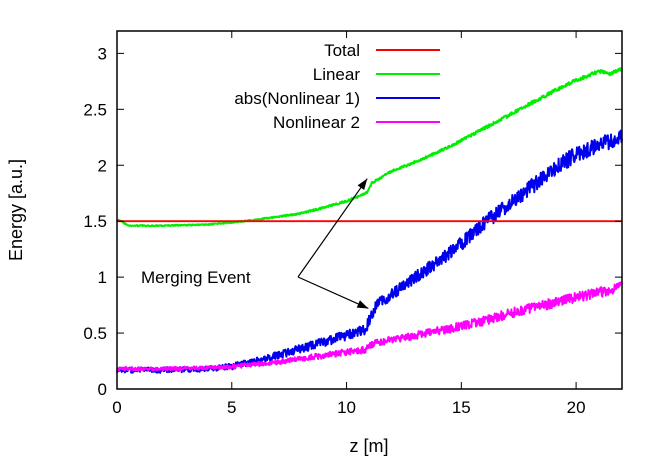  What do you see at coordinates (102, 53) in the screenshot?
I see `y-tick-label: 3` at bounding box center [102, 53].